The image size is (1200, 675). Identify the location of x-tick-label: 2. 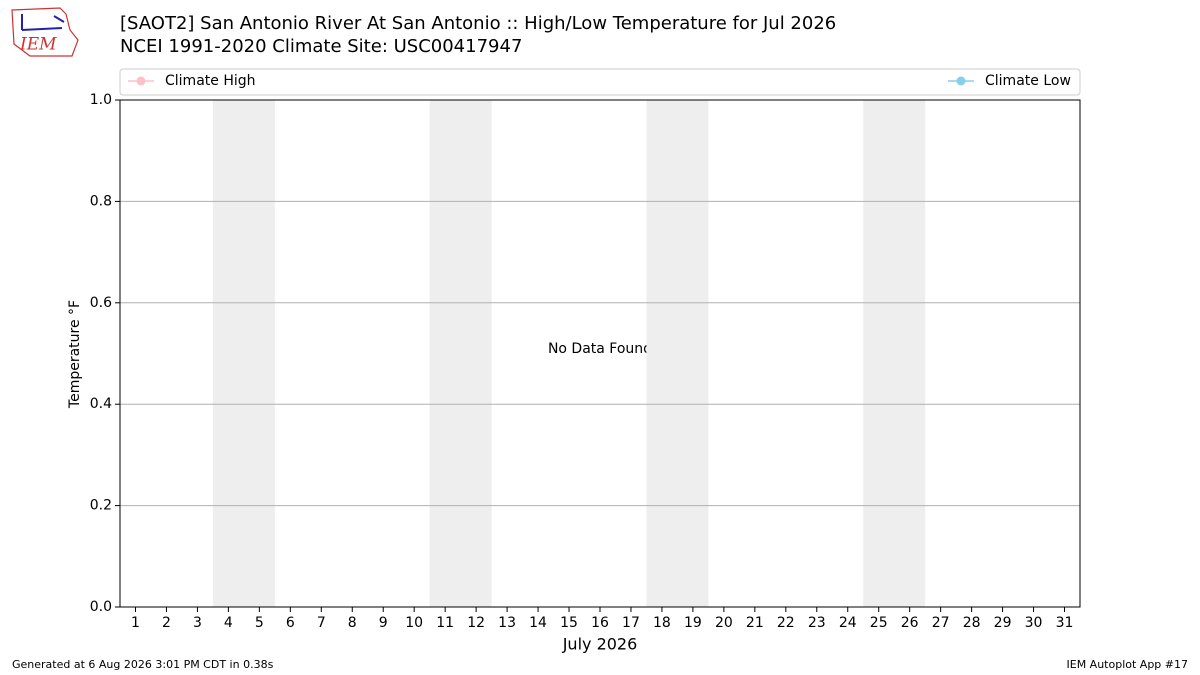
(166, 623).